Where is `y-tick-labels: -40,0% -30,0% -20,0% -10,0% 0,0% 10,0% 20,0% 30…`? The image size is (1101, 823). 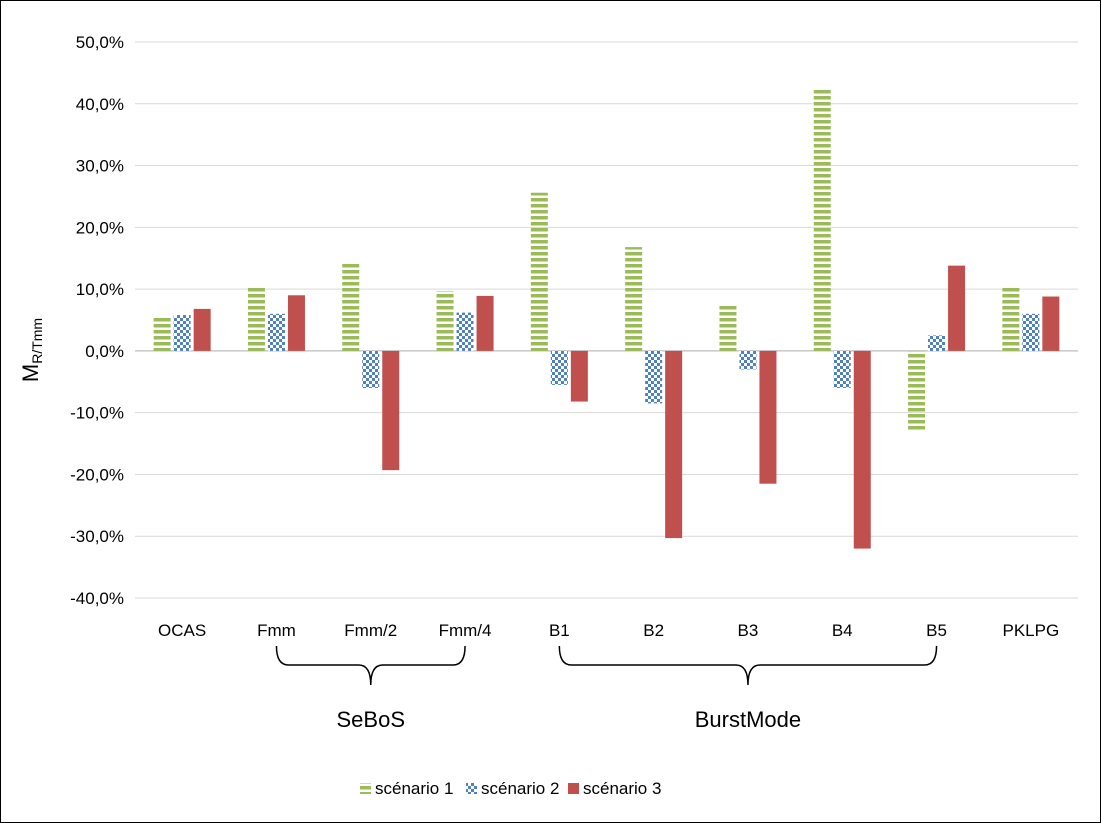
y-tick-labels: -40,0% -30,0% -20,0% -10,0% 0,0% 10,0% 20,0% 30… is located at coordinates (97, 320).